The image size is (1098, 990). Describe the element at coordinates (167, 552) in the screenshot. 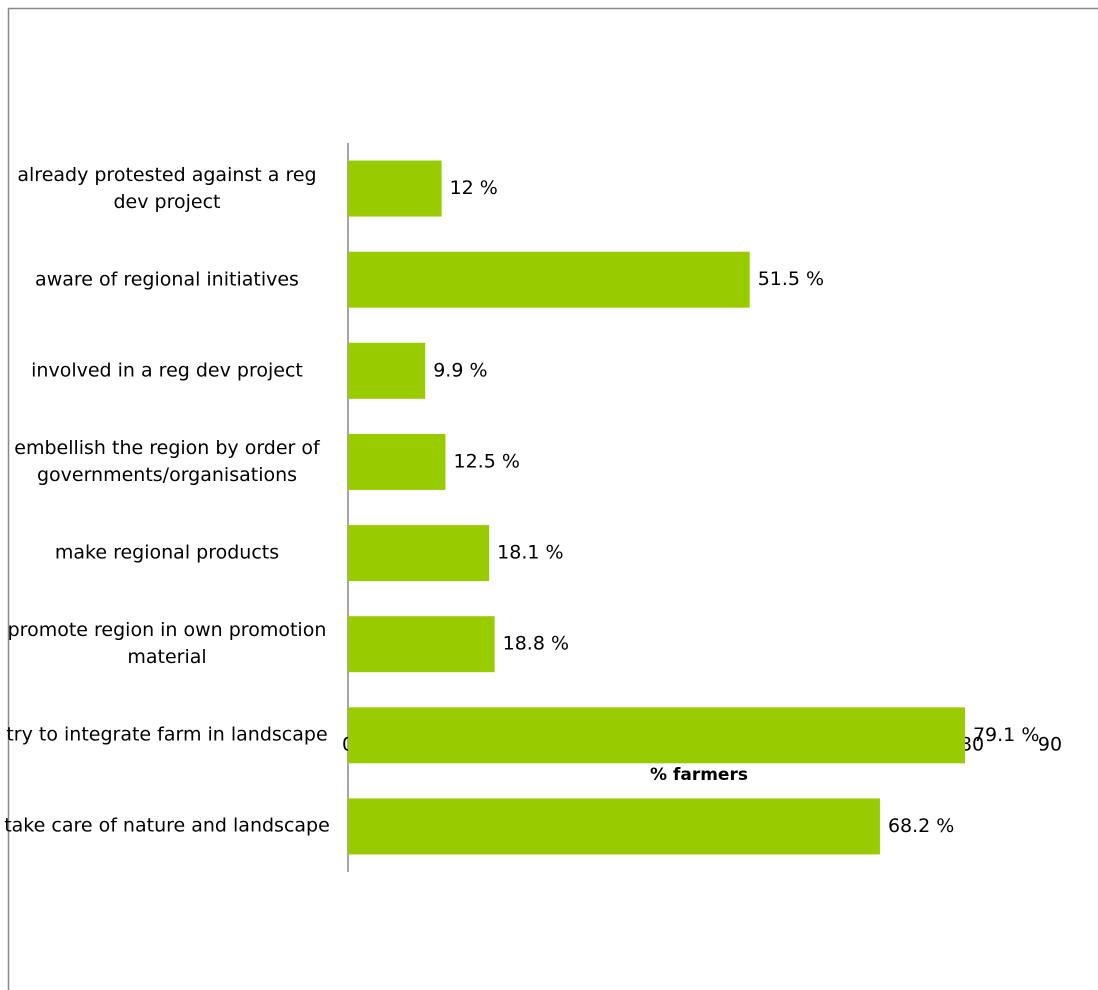

I see `y-tick-label: make regional products` at that location.